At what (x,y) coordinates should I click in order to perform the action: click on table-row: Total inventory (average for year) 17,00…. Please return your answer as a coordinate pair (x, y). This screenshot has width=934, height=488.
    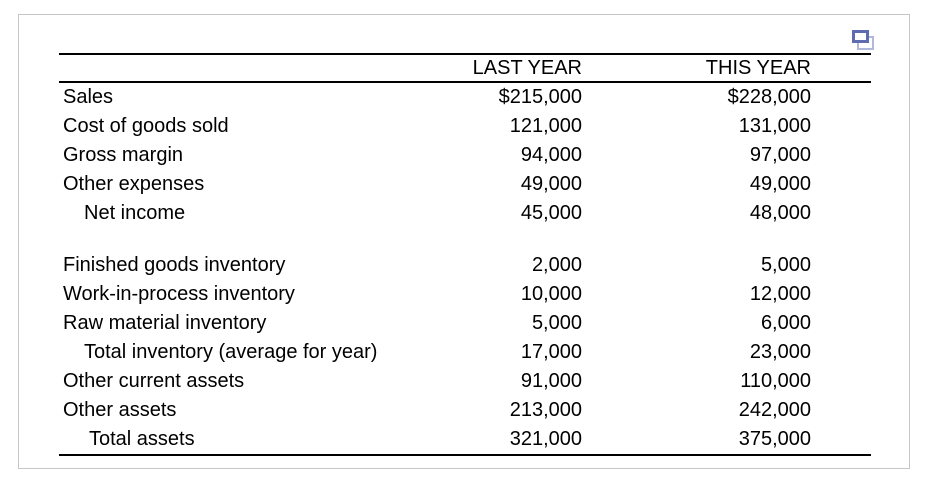
    Looking at the image, I should click on (465, 352).